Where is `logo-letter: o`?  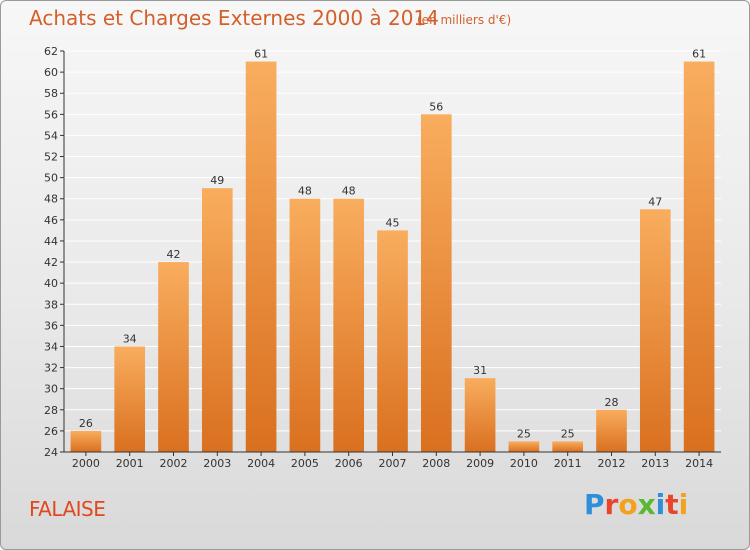 logo-letter: o is located at coordinates (628, 504).